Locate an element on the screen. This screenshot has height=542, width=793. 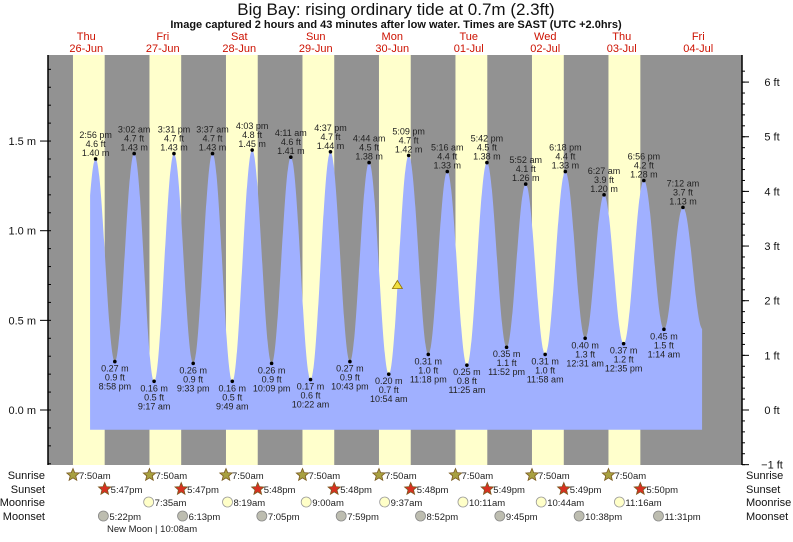
moon-phase: New Moon | 10:08am is located at coordinates (152, 529).